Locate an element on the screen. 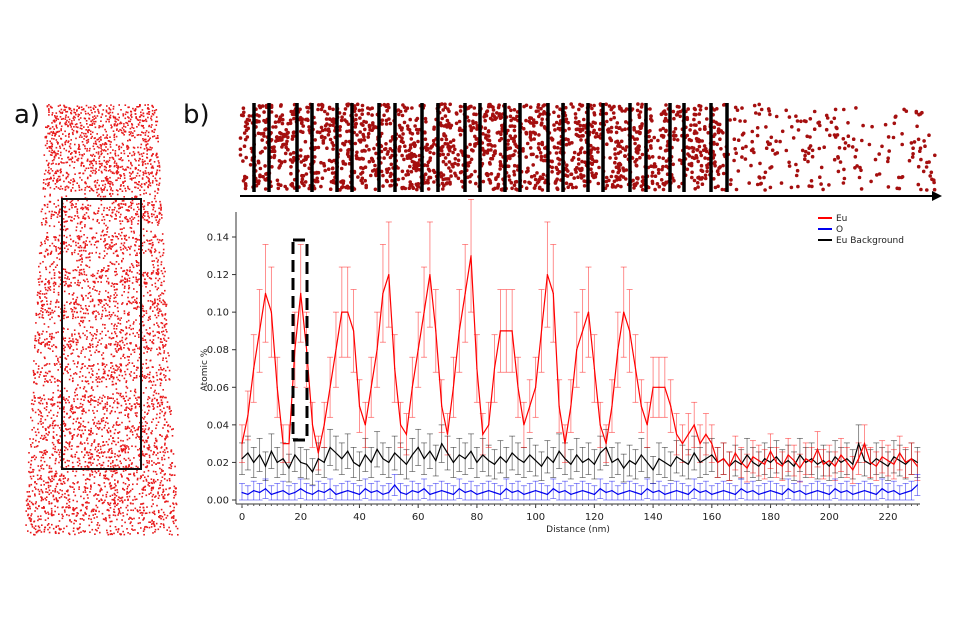  series-line-o is located at coordinates (579, 490).